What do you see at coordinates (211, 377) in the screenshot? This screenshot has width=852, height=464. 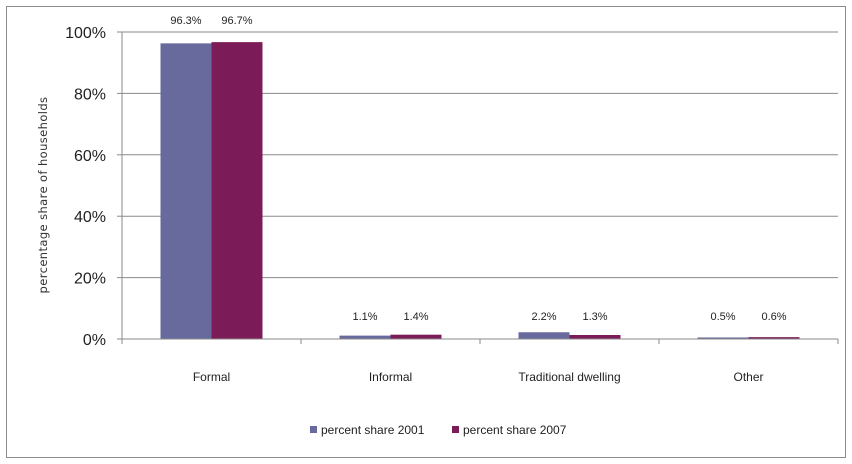 I see `x-category-label: Formal` at bounding box center [211, 377].